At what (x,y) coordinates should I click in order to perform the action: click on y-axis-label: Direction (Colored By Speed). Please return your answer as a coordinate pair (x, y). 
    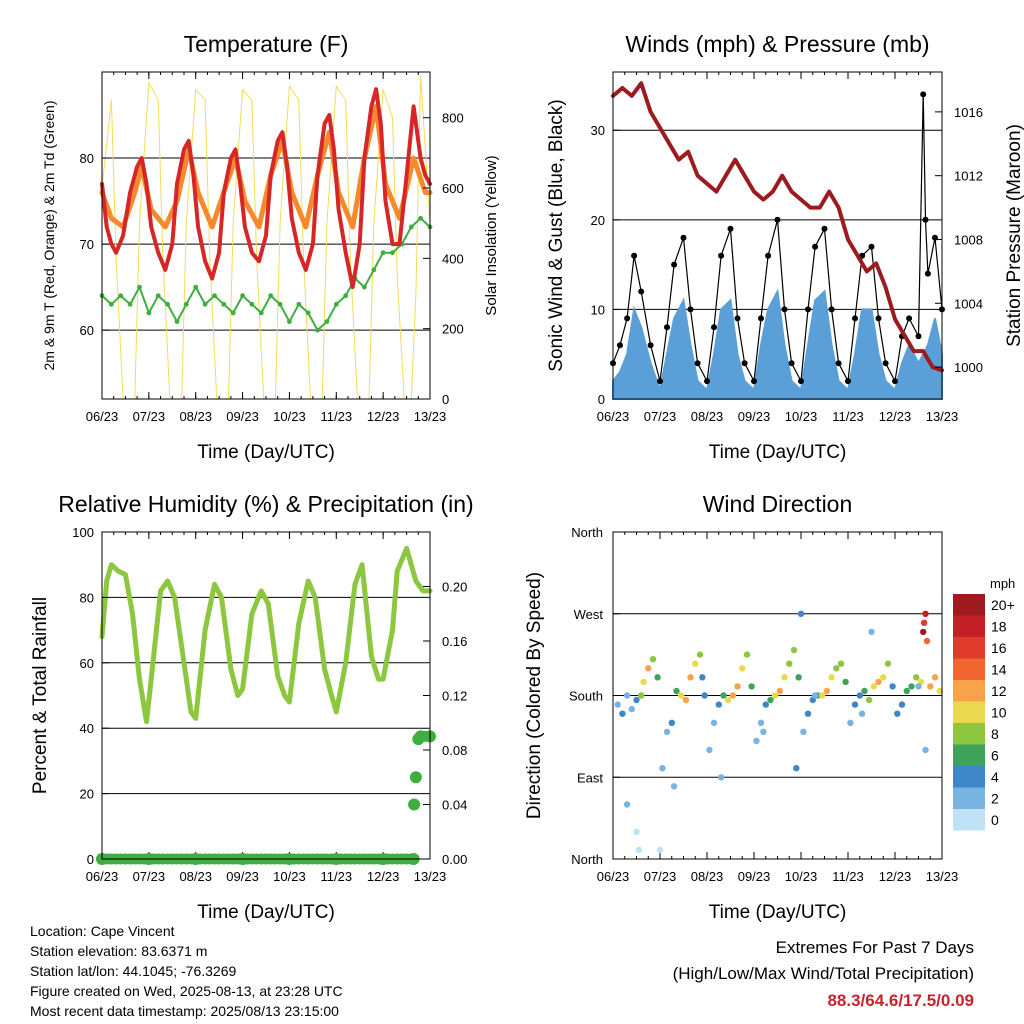
    Looking at the image, I should click on (534, 695).